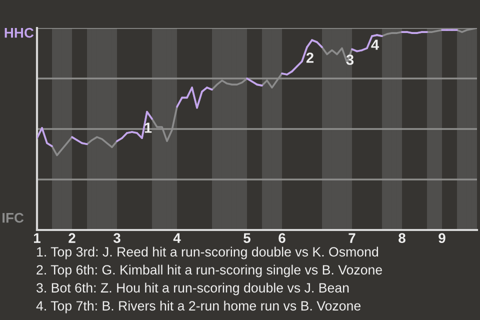 Image resolution: width=480 pixels, height=320 pixels. Describe the element at coordinates (310, 57) in the screenshot. I see `annotation: 2` at that location.